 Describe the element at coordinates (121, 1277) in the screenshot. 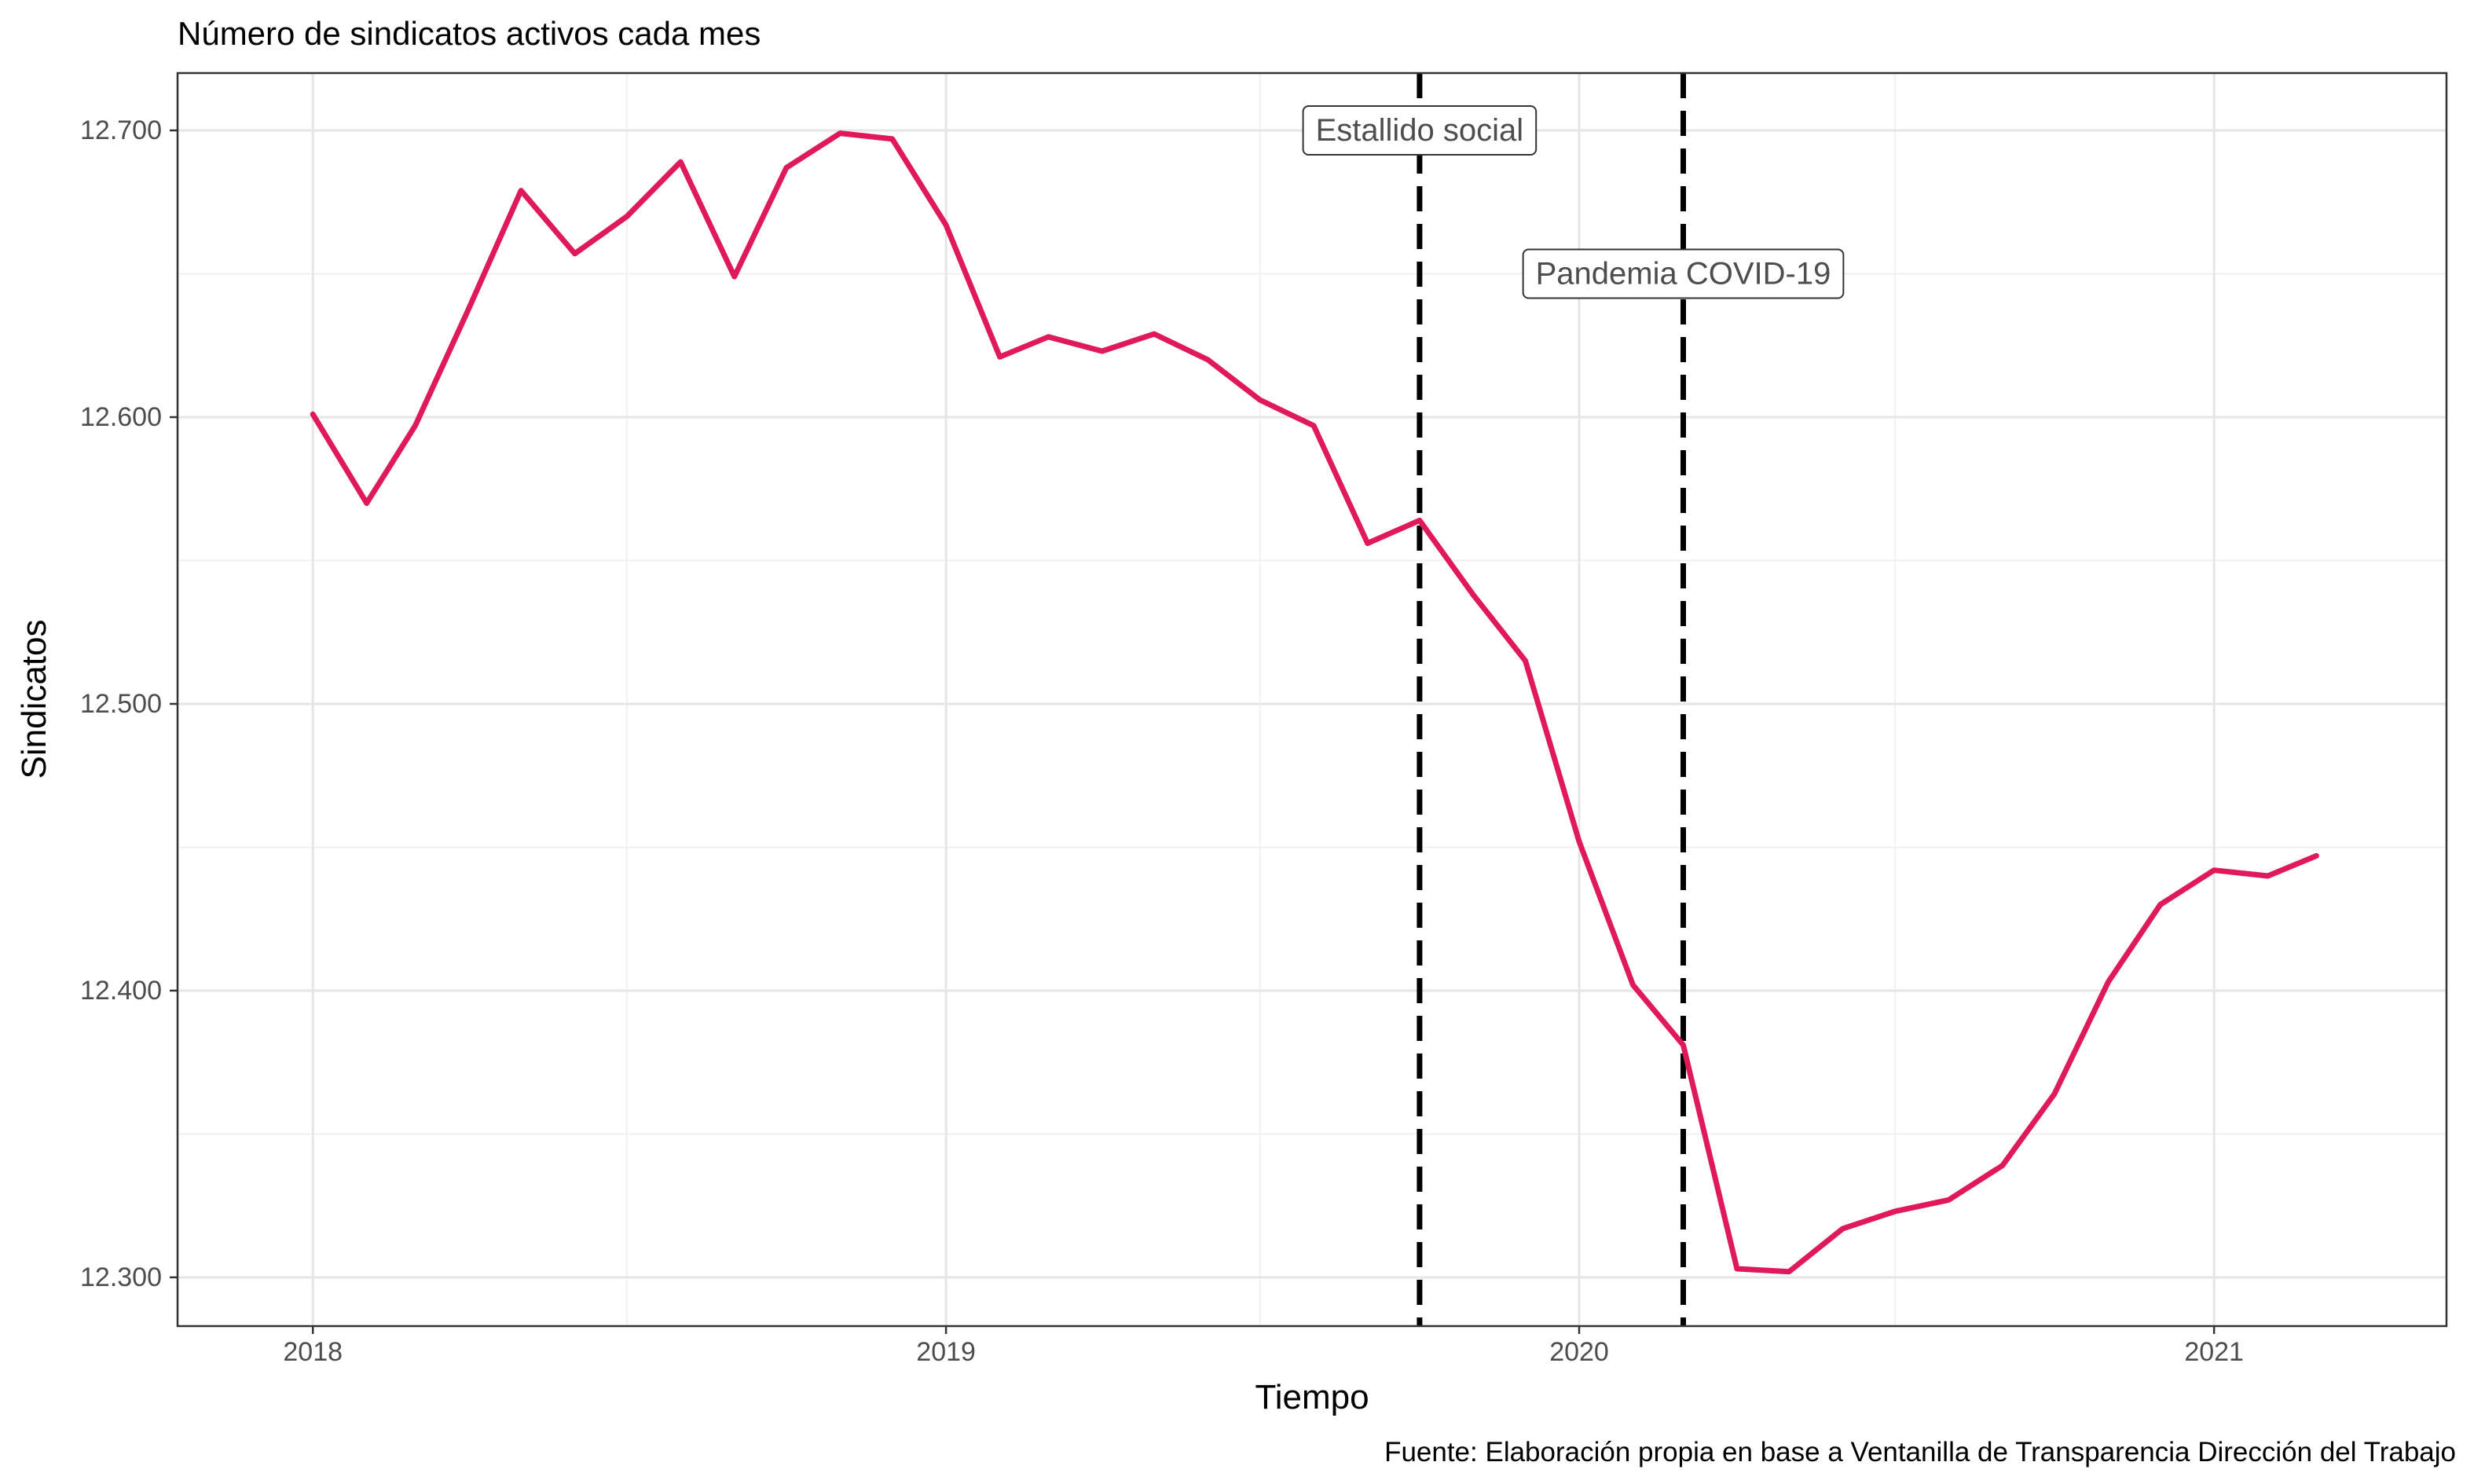

I see `y-tick-label: 12.300` at that location.